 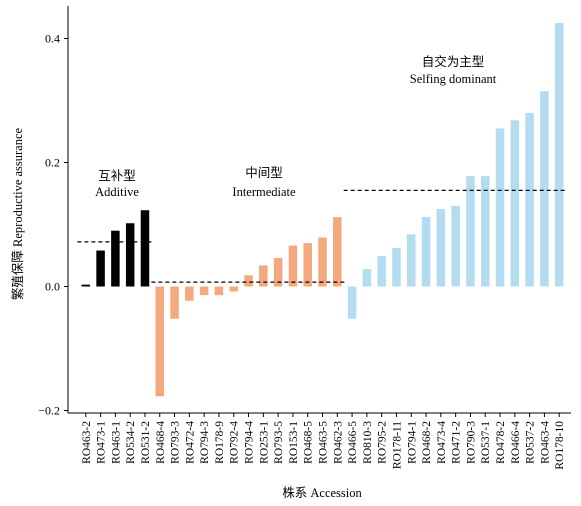 What do you see at coordinates (545, 442) in the screenshot?
I see `x-tick-label: RO463-4` at bounding box center [545, 442].